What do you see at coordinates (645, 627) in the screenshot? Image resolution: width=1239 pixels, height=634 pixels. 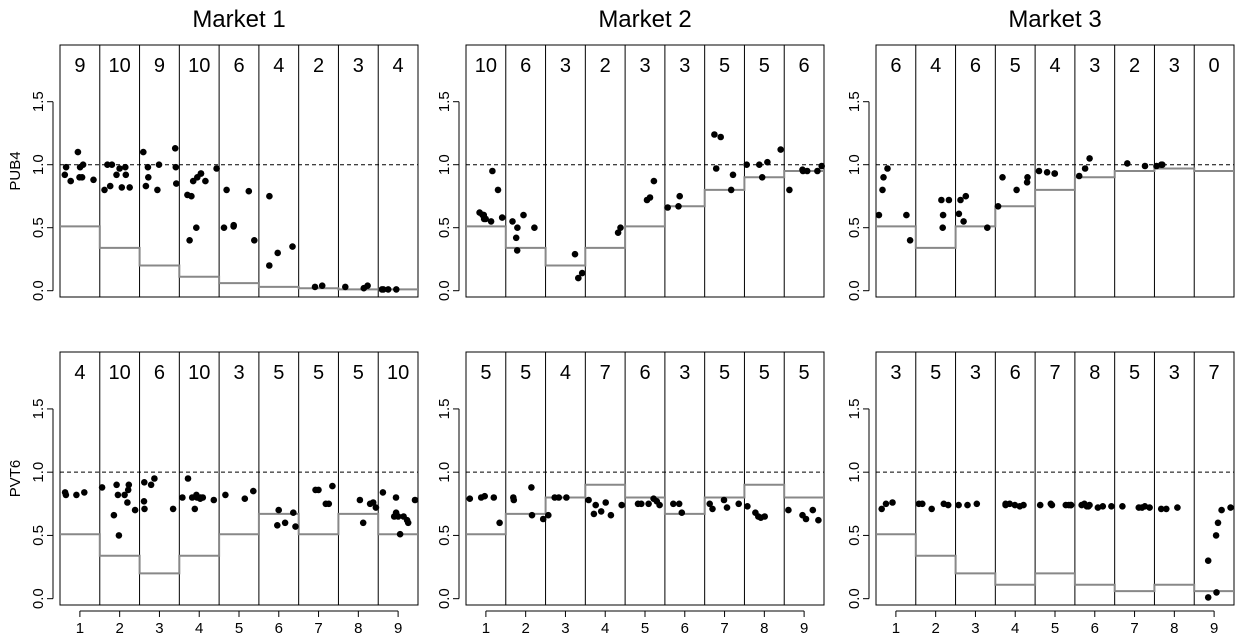 I see `x-tick-label: 5` at bounding box center [645, 627].